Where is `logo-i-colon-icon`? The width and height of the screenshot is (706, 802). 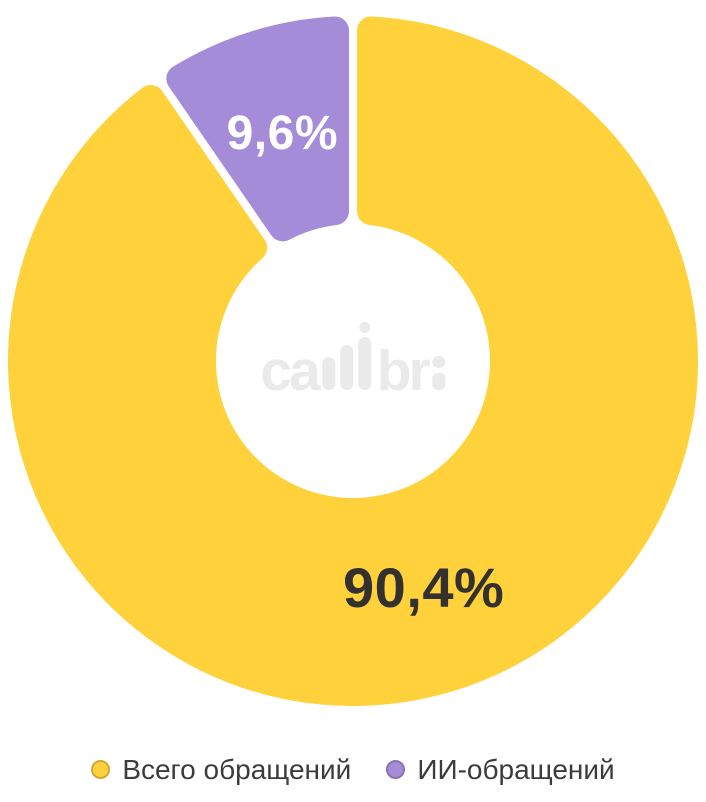 logo-i-colon-icon is located at coordinates (439, 373).